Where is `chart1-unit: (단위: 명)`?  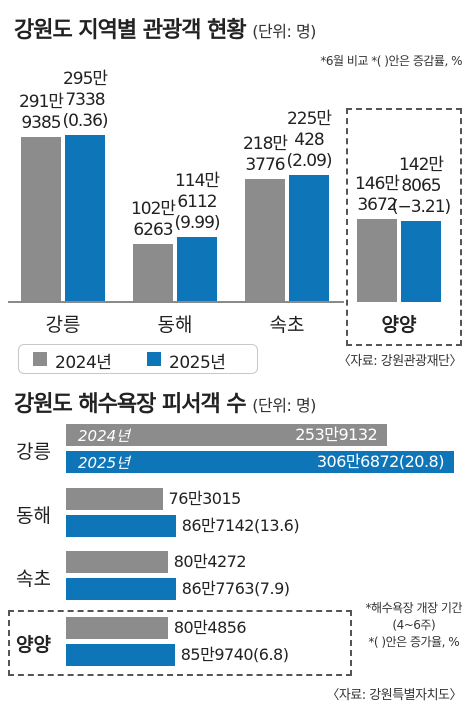 chart1-unit: (단위: 명) is located at coordinates (284, 31).